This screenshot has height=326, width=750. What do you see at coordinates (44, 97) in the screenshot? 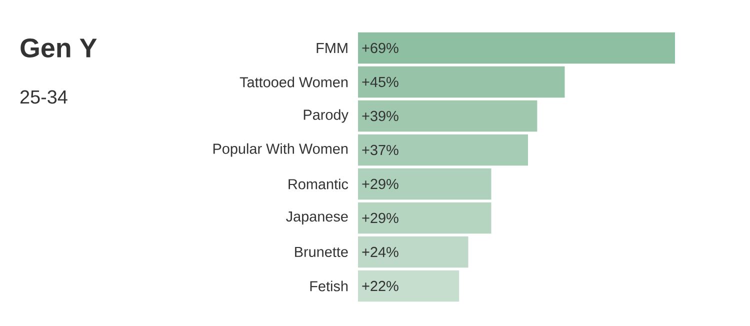
I see `text: 25-34` at bounding box center [44, 97].